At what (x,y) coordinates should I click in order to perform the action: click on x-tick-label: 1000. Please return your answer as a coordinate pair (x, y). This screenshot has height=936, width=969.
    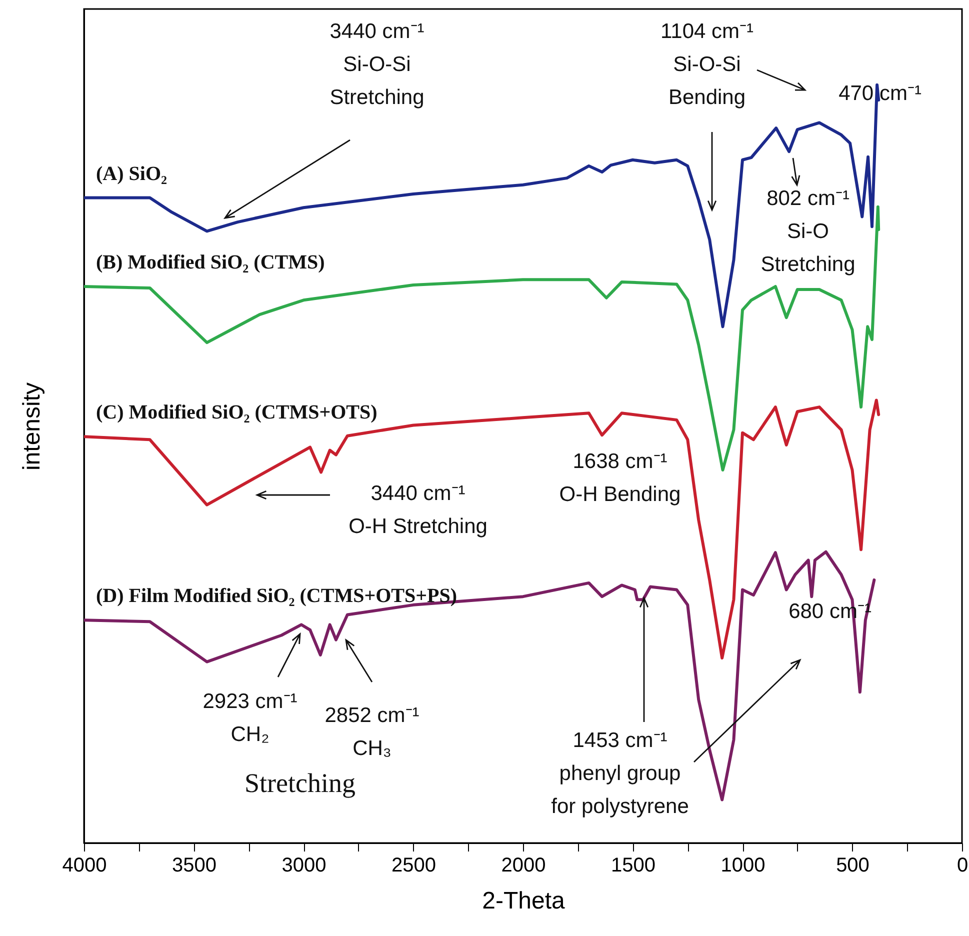
    Looking at the image, I should click on (743, 865).